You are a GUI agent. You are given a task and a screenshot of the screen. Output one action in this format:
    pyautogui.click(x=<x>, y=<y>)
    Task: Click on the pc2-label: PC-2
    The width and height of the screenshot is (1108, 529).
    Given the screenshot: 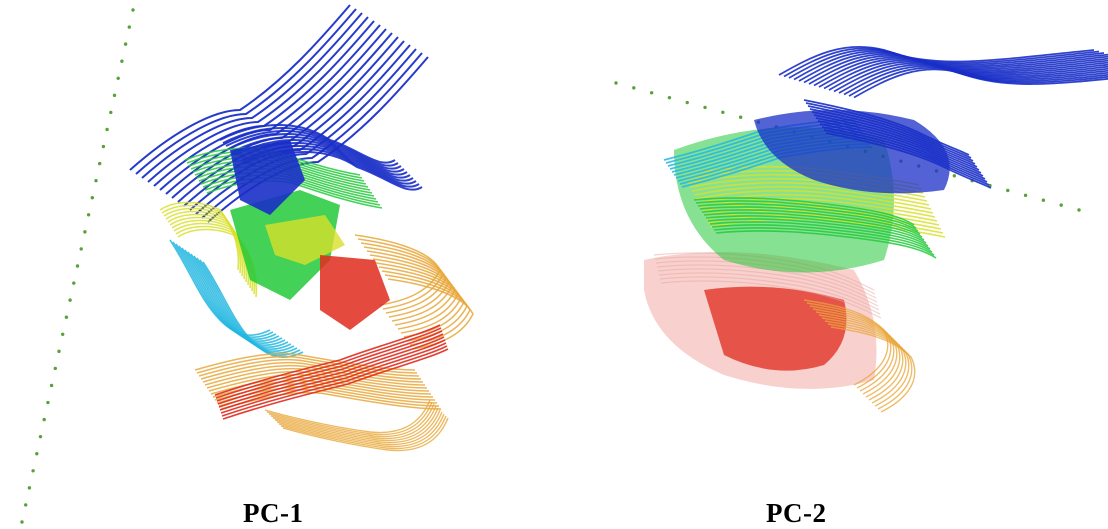 What is the action you would take?
    pyautogui.click(x=796, y=513)
    